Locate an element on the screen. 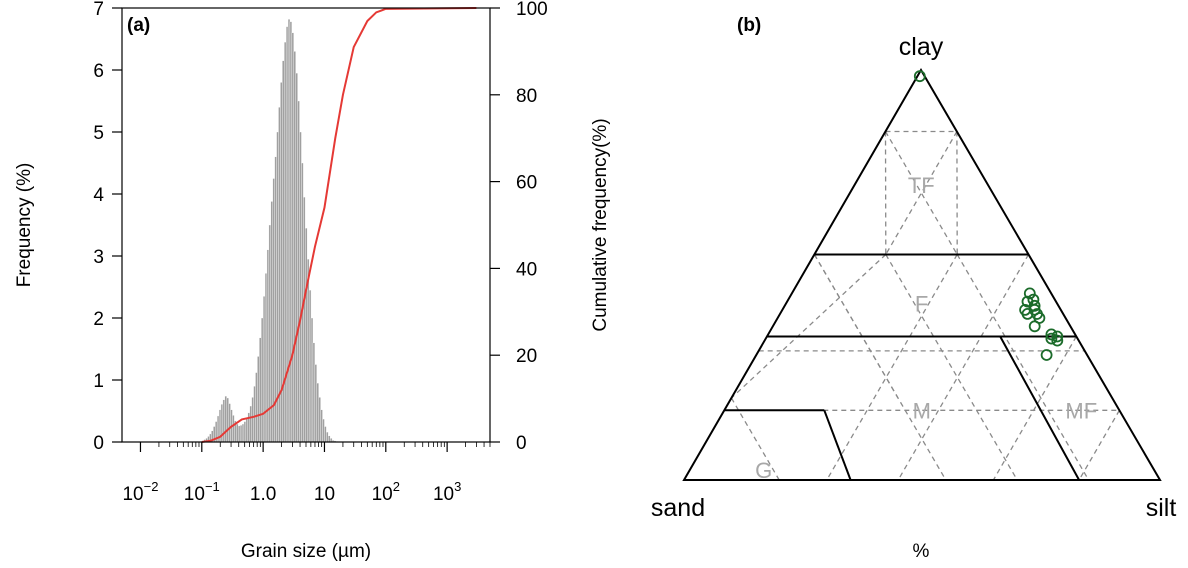 The width and height of the screenshot is (1188, 568). right-y-tick-label: 80 is located at coordinates (526, 96).